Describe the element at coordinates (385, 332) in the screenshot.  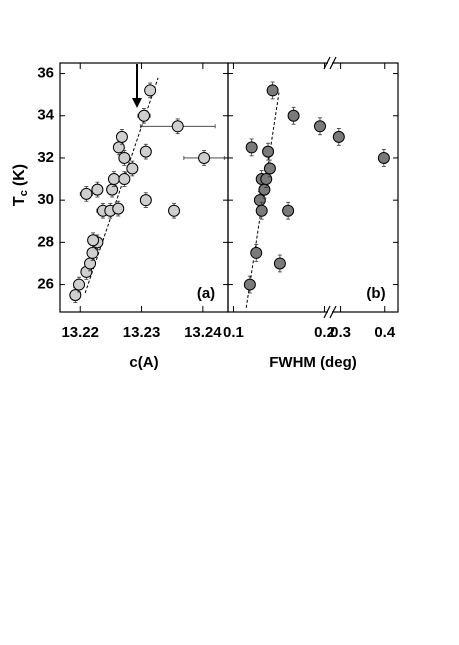
I see `x-tick-label: 0.4` at that location.